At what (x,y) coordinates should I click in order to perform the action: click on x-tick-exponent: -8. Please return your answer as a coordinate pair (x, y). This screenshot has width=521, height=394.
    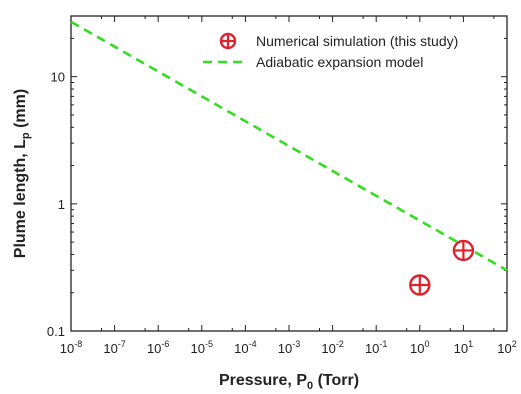
    Looking at the image, I should click on (78, 344).